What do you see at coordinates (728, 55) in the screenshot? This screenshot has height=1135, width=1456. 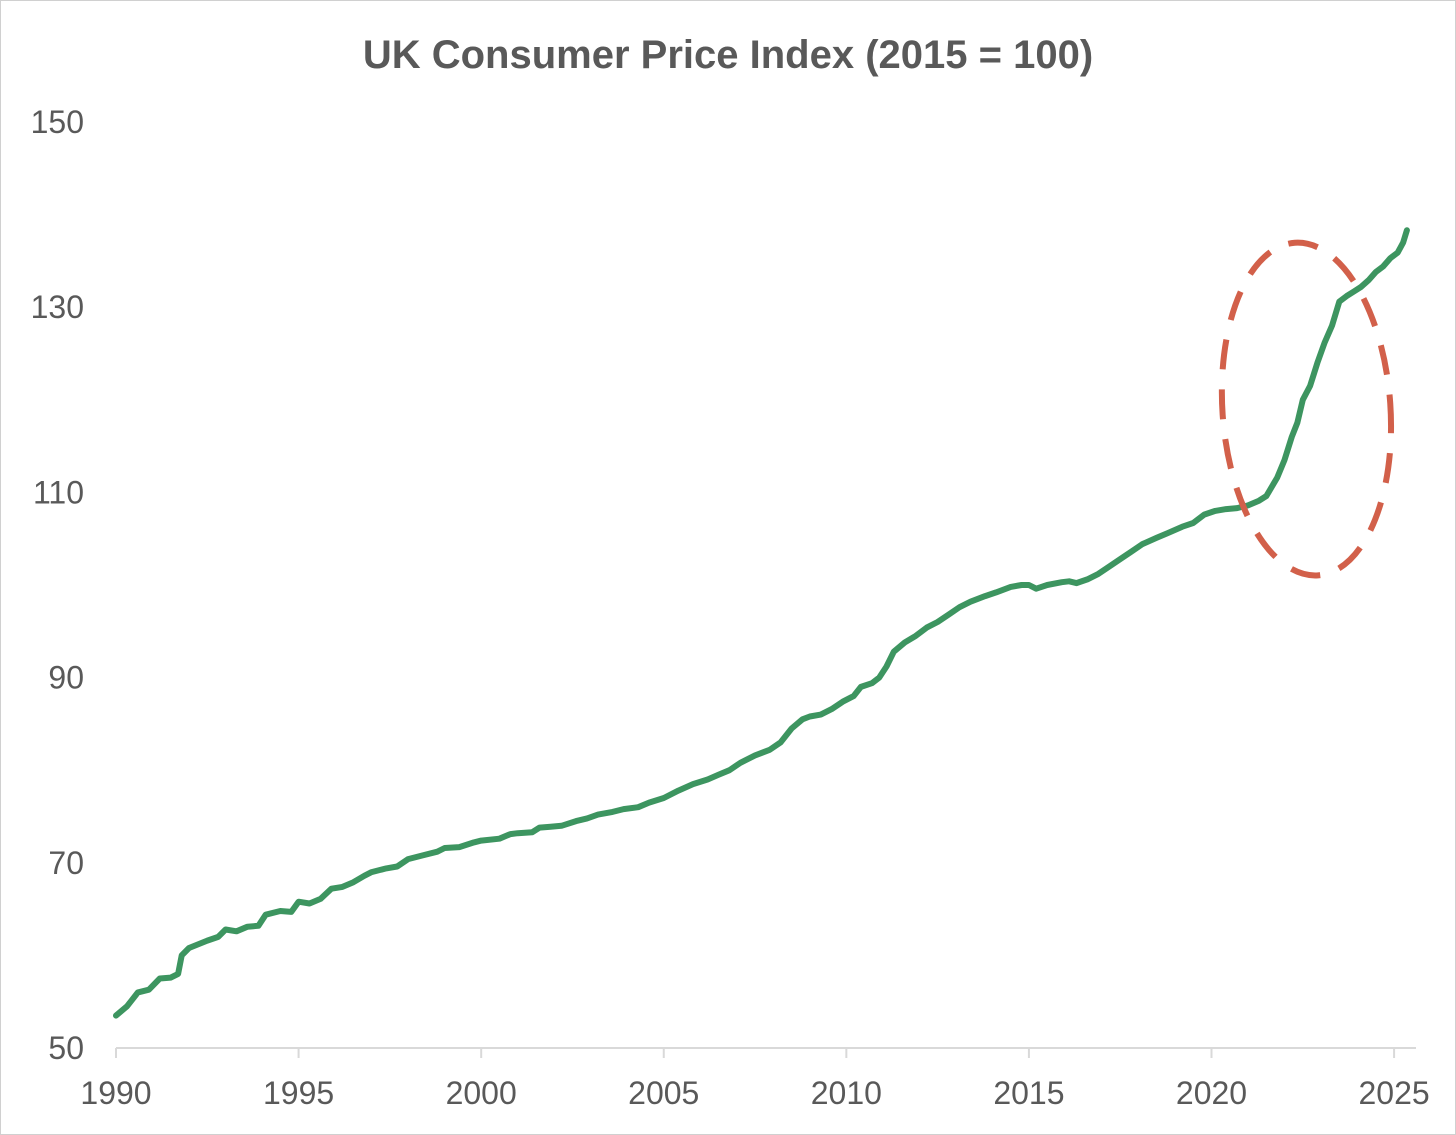 I see `chart-title: UK Consumer Price Index (2015 = 100)` at bounding box center [728, 55].